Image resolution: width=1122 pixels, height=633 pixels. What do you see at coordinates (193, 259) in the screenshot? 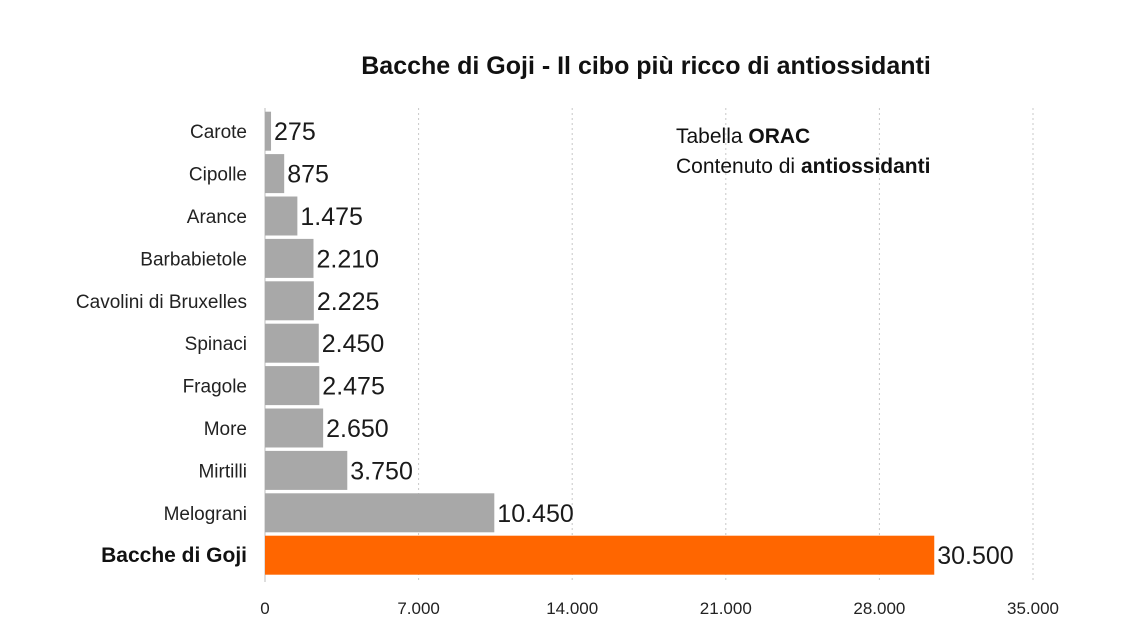
I see `category-label: Barbabietole` at bounding box center [193, 259].